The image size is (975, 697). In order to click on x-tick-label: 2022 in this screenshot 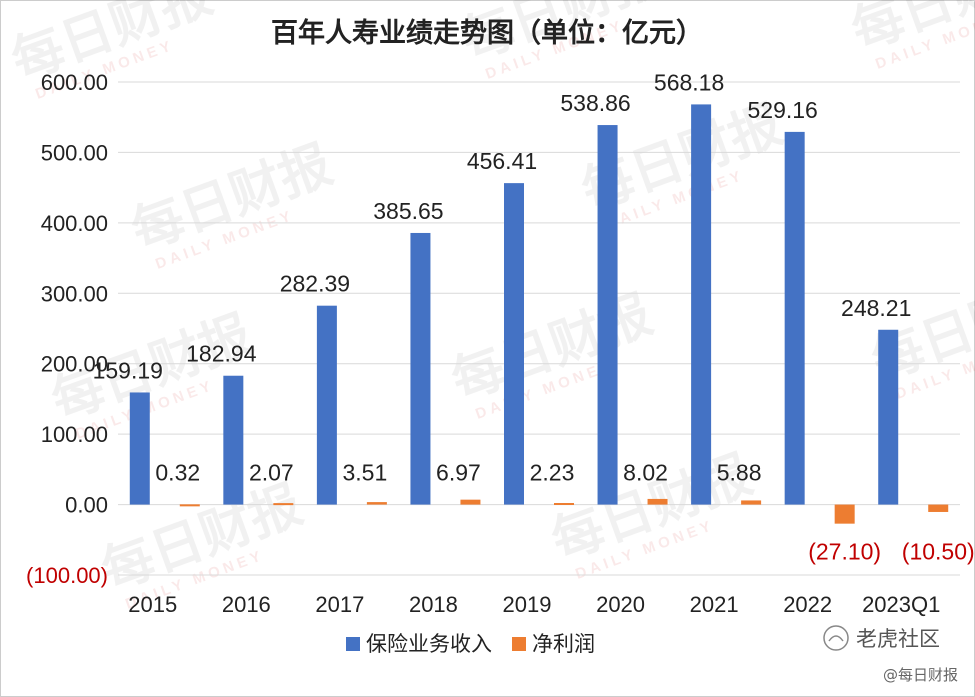, I will do `click(807, 604)`.